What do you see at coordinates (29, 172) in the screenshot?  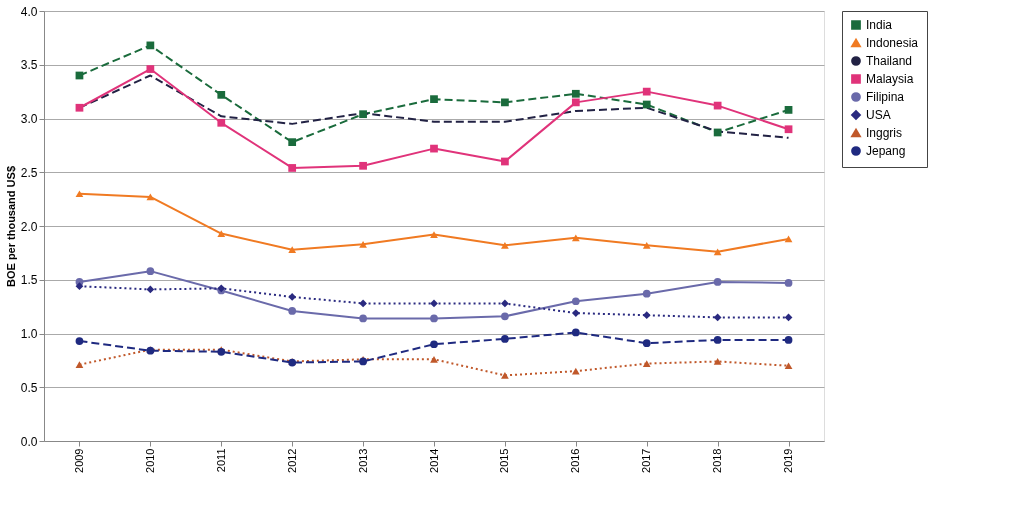 I see `y-tick-label: 2.5` at bounding box center [29, 172].